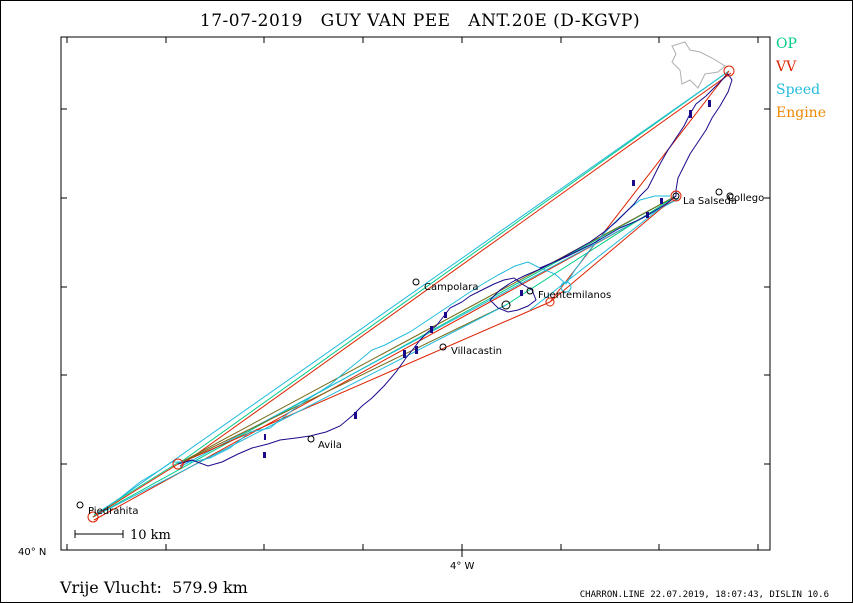 This screenshot has height=603, width=853. Describe the element at coordinates (798, 90) in the screenshot. I see `legend-item-speed: Speed` at that location.